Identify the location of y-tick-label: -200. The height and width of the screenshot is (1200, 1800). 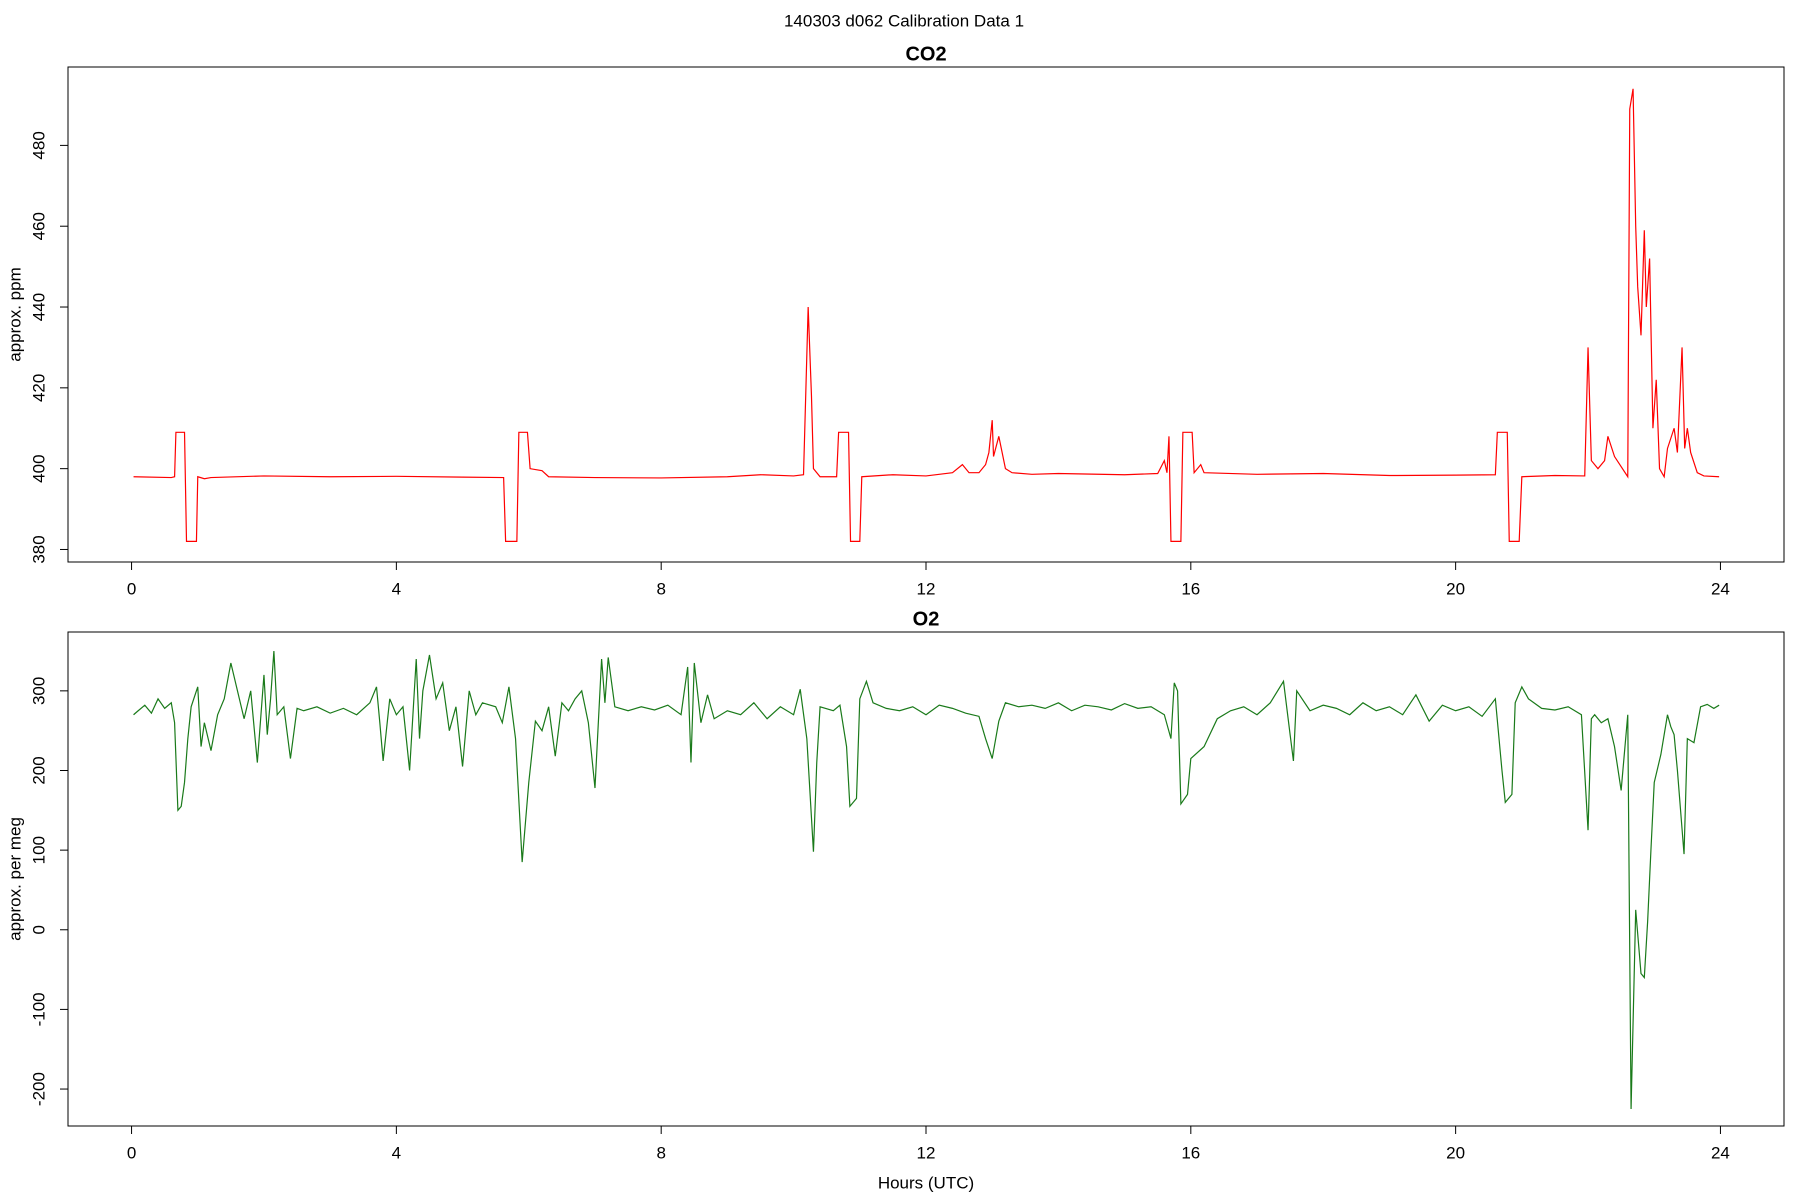
(38, 1089).